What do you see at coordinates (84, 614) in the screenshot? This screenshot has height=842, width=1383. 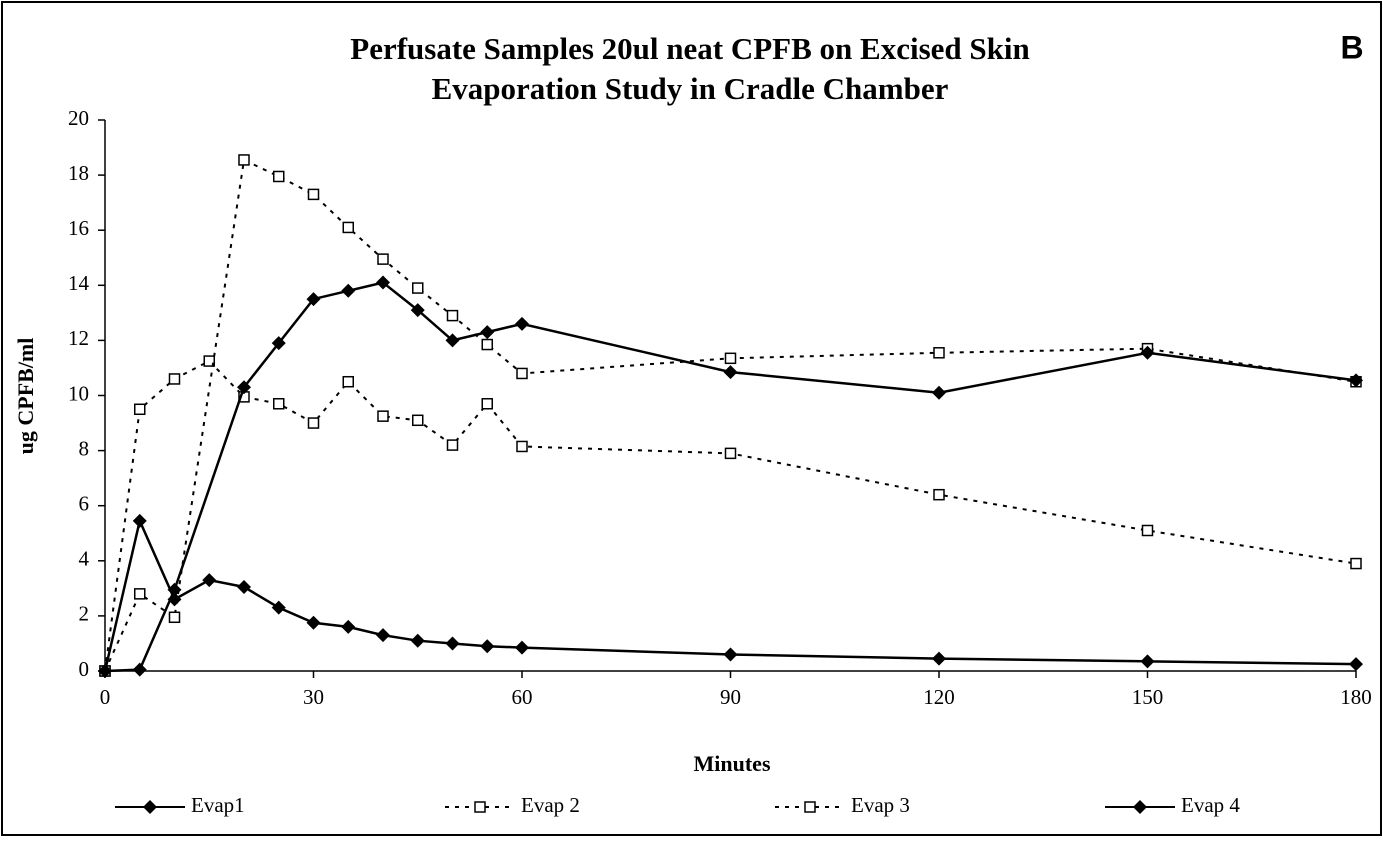 I see `y-tick-label: 2` at bounding box center [84, 614].